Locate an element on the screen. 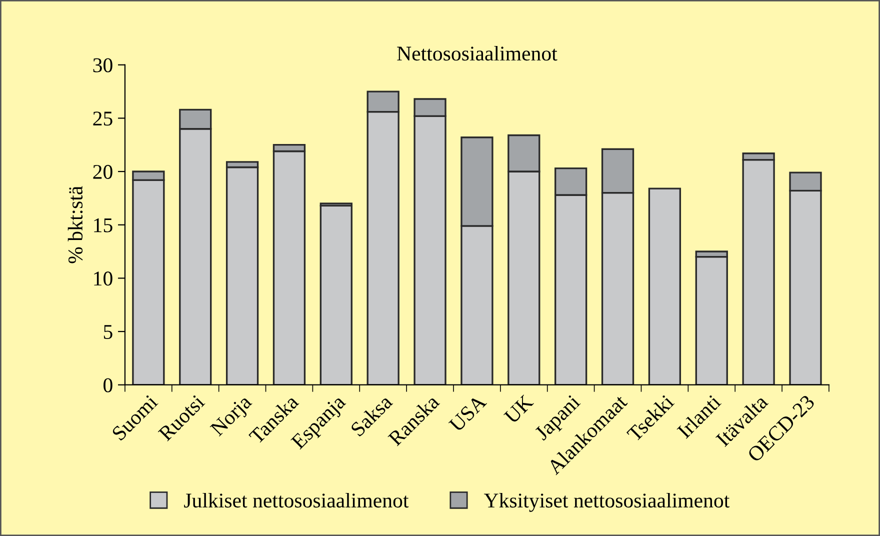 The image size is (880, 536). y-tick-label: 30 is located at coordinates (102, 65).